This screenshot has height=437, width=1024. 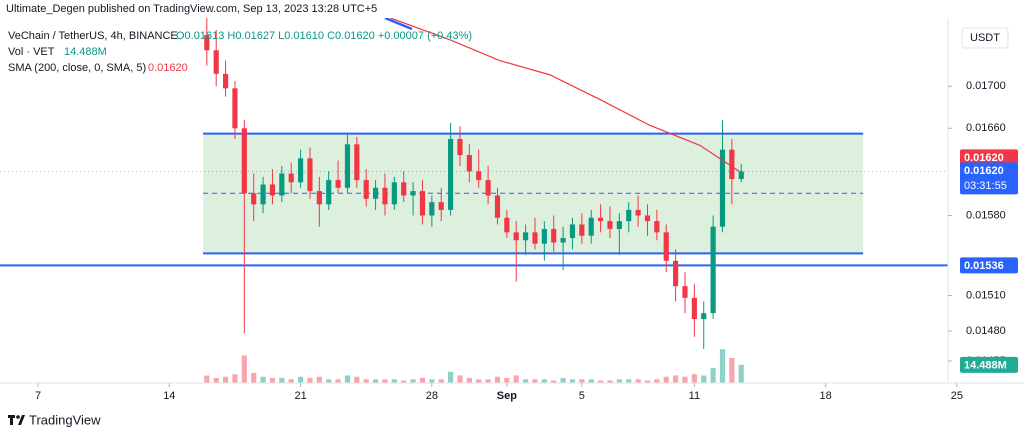 What do you see at coordinates (825, 396) in the screenshot?
I see `x-tick-label: 18` at bounding box center [825, 396].